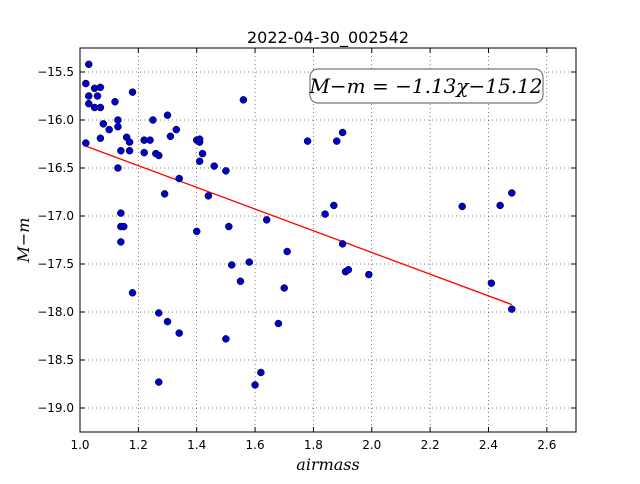  I want to click on x-tick-label: 2.4, so click(488, 445).